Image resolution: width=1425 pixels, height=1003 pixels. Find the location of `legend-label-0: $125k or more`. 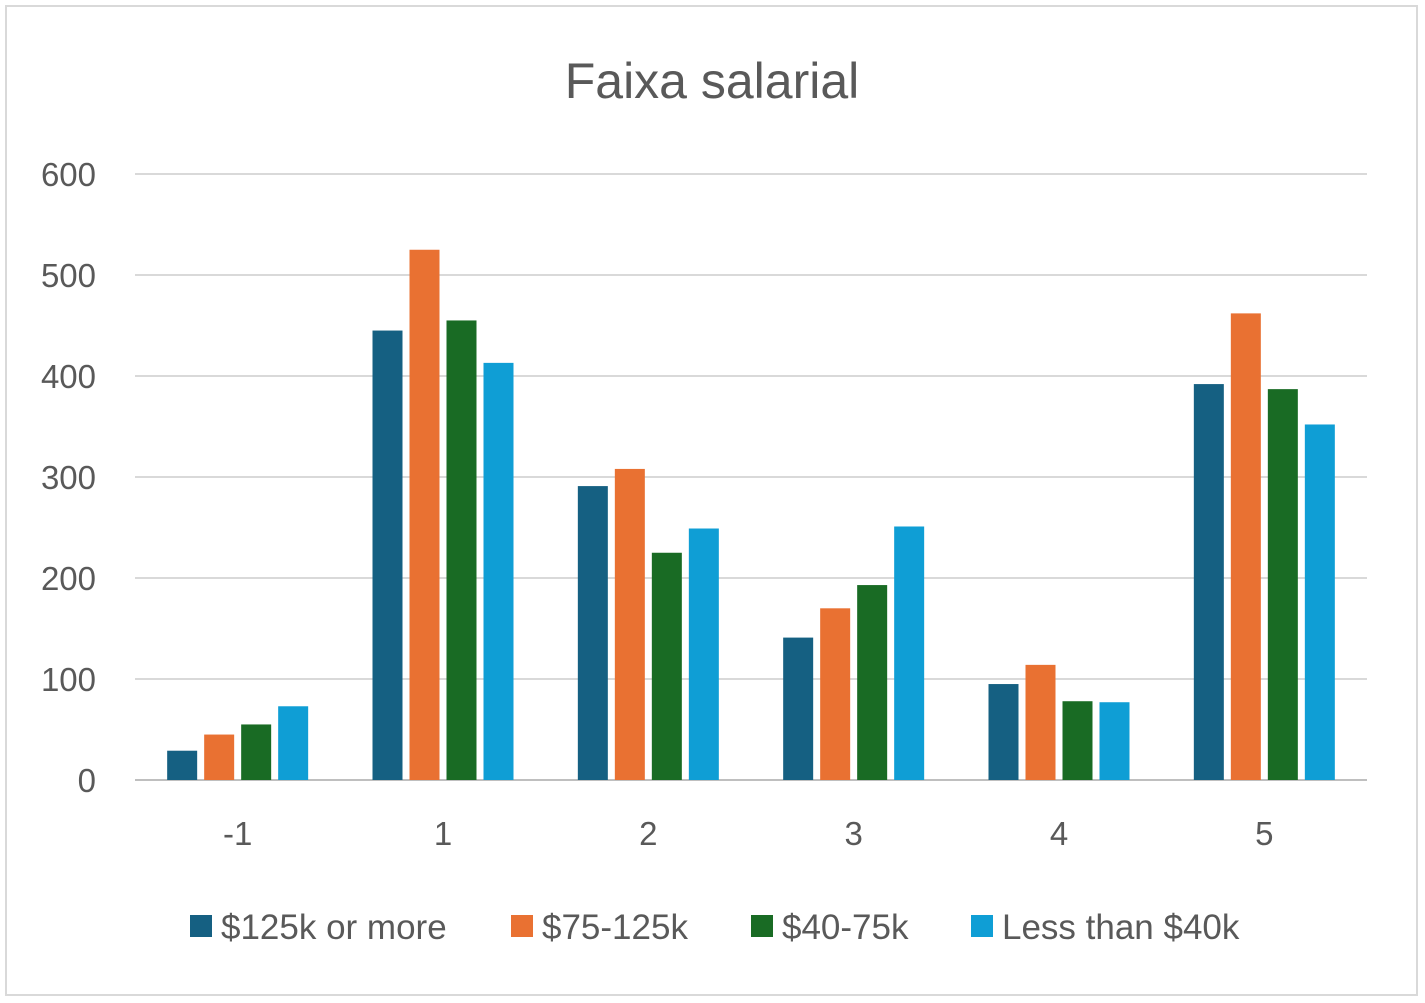

legend-label-0: $125k or more is located at coordinates (334, 927).